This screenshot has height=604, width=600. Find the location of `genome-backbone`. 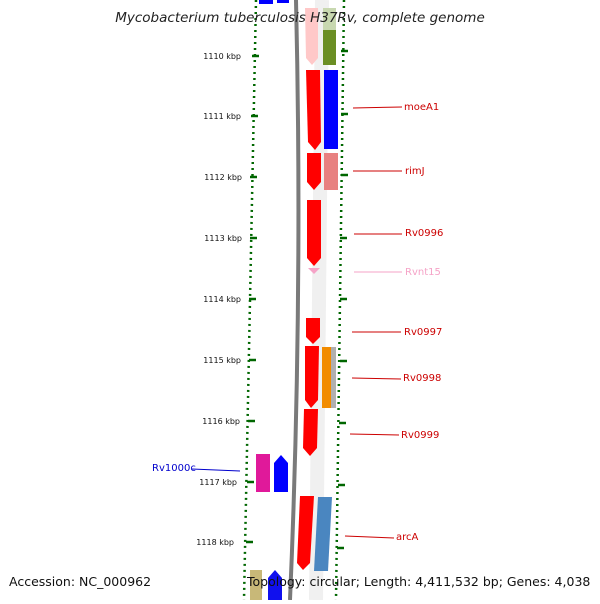

genome-backbone is located at coordinates (294, 300).